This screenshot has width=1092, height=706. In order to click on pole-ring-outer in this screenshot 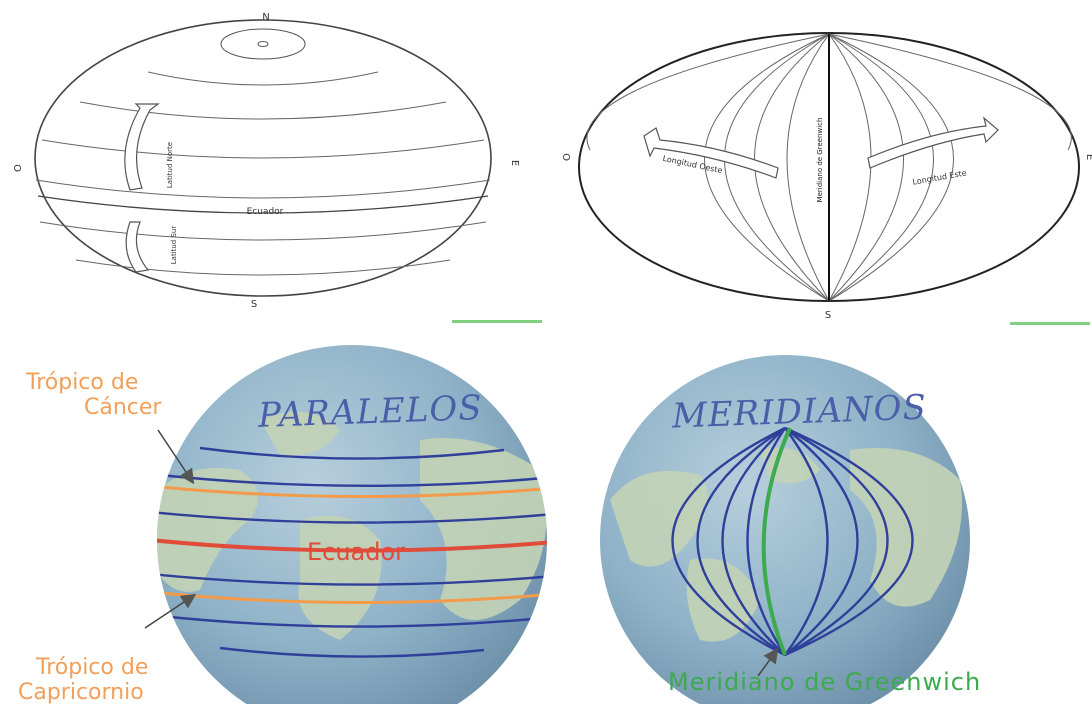, I will do `click(263, 44)`.